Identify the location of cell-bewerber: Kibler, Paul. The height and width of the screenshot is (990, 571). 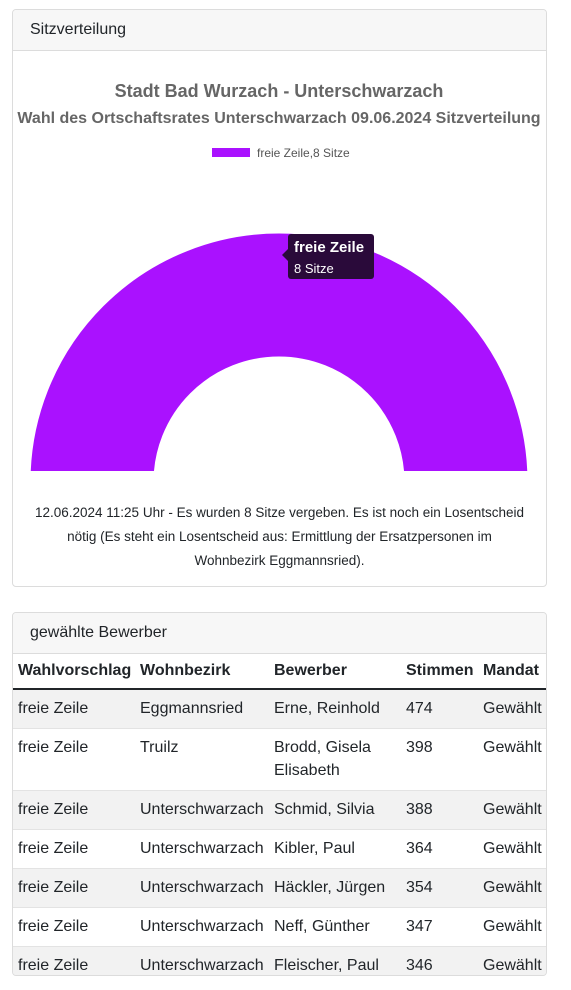
(335, 849).